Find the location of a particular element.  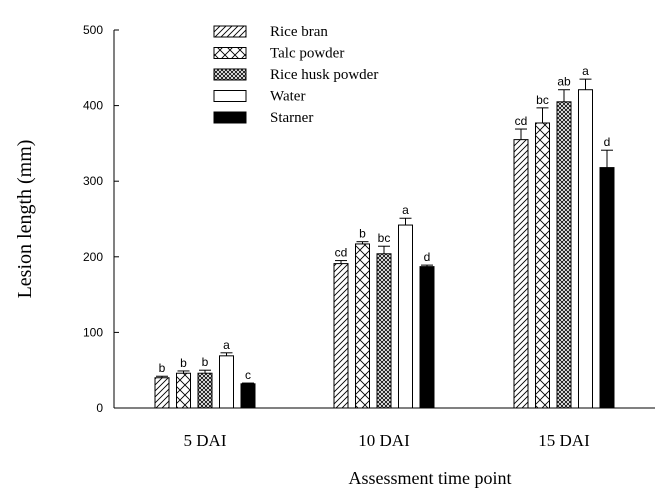

y-tick-label: 200 is located at coordinates (93, 257).